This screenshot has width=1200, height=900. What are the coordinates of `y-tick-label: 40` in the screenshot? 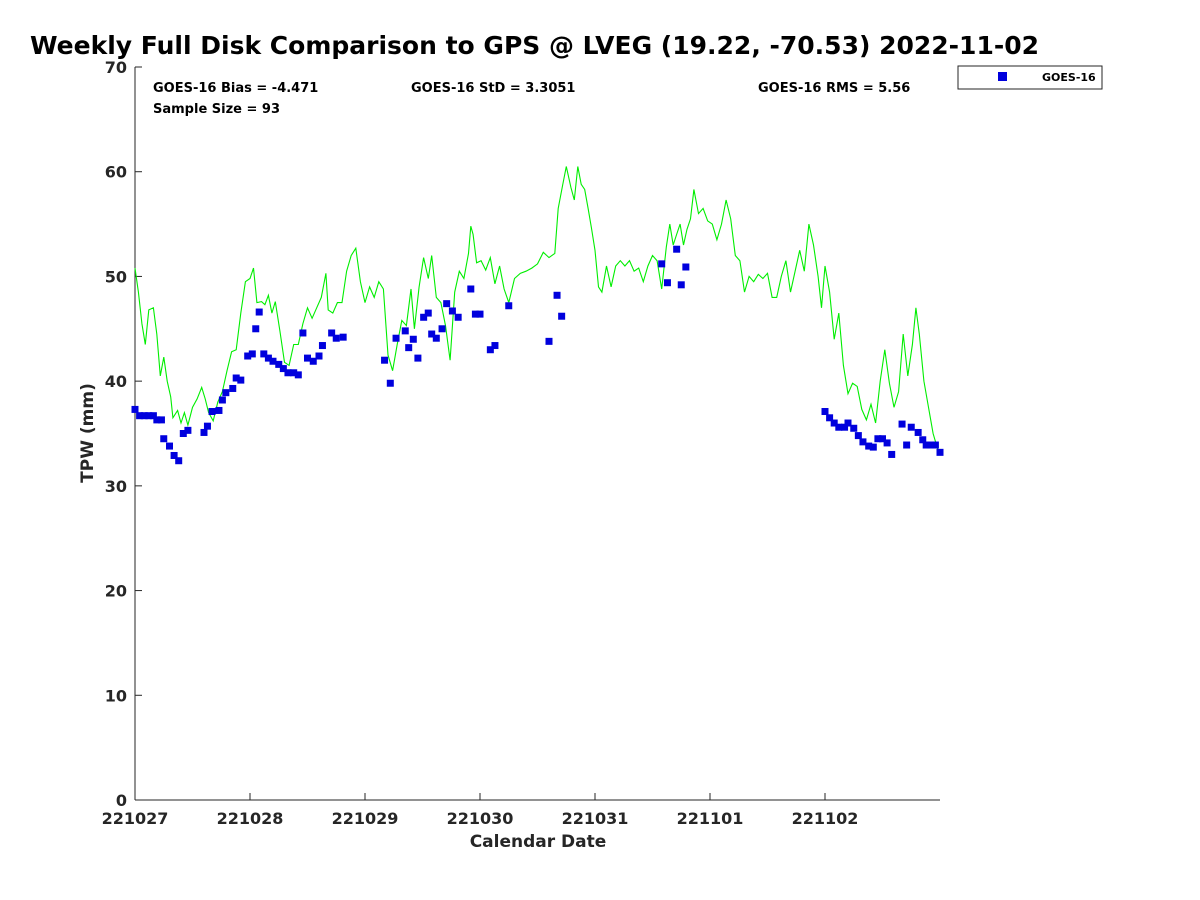 It's located at (116, 381).